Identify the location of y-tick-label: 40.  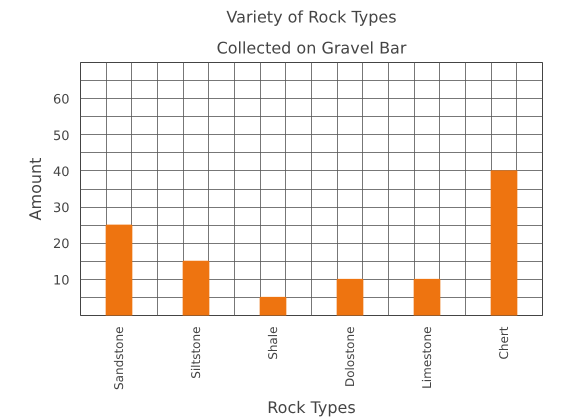
(61, 172).